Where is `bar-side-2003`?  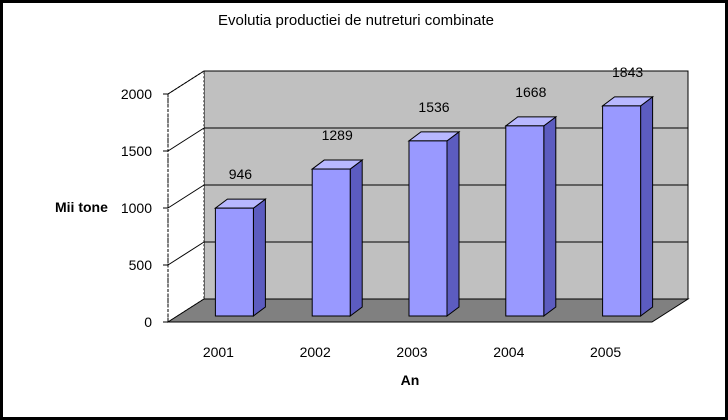 bar-side-2003 is located at coordinates (453, 223).